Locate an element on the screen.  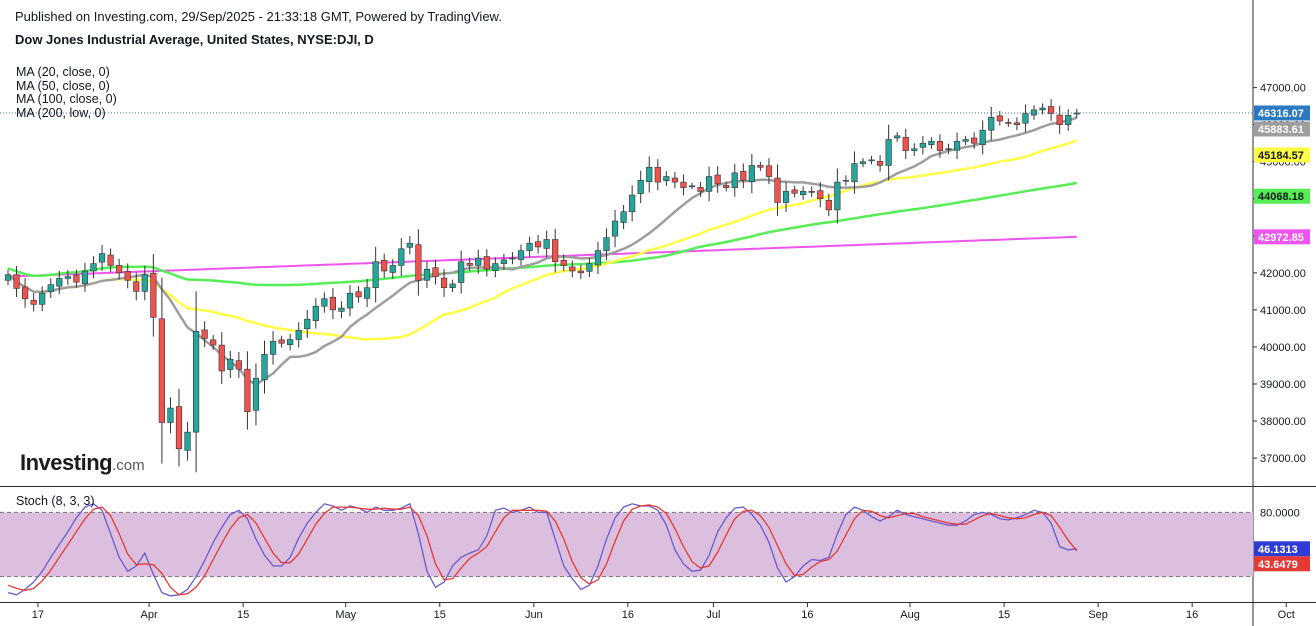
stoch-k-tag-label: 46.1313 is located at coordinates (1278, 550).